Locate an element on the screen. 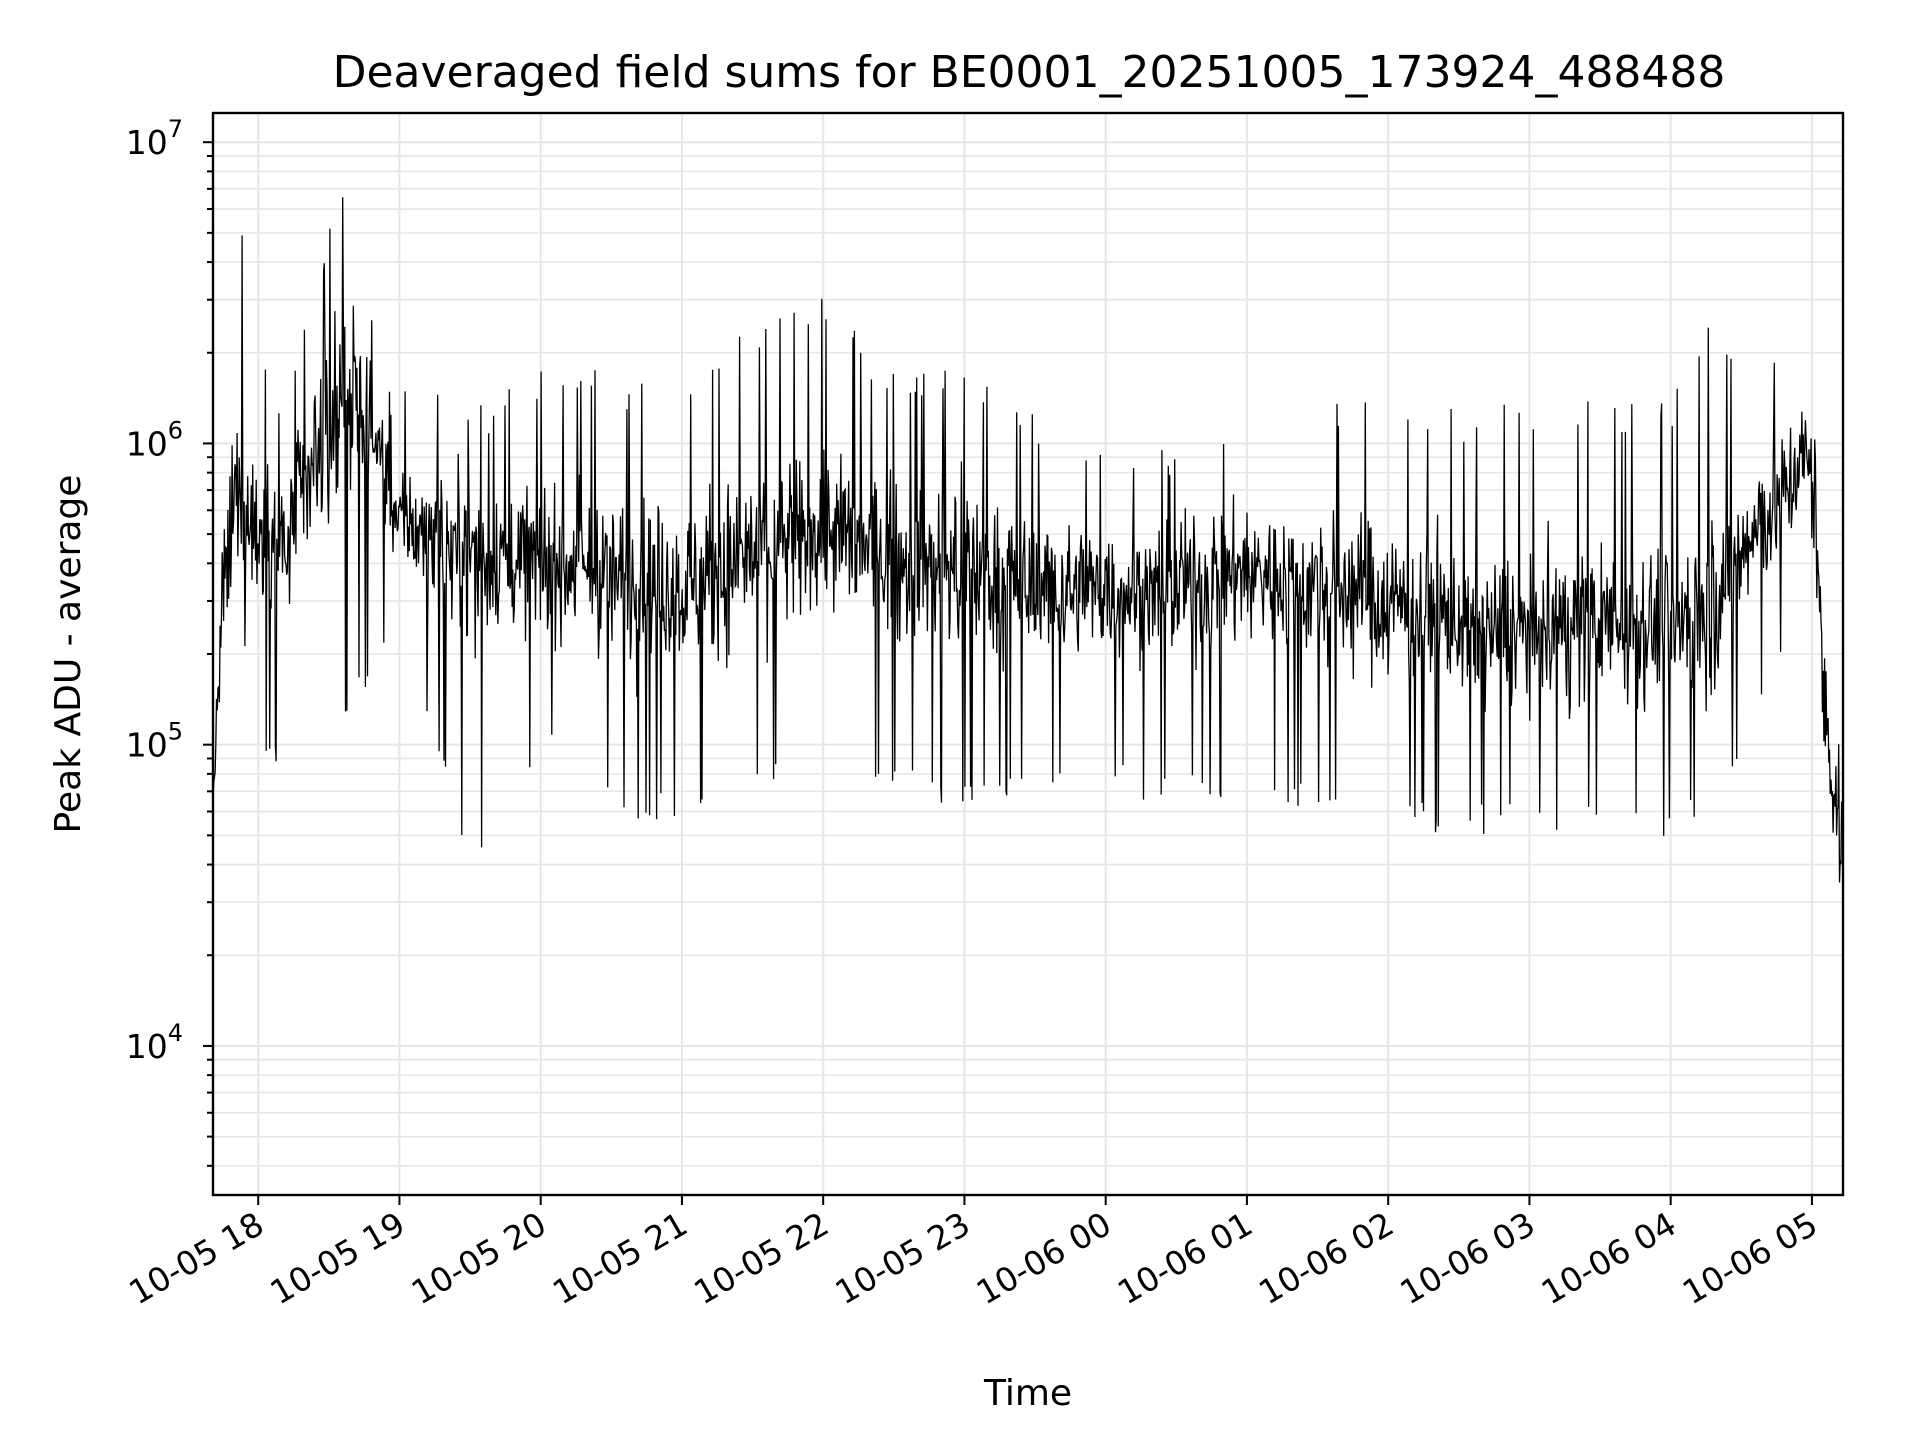  y-tick-label: 10⁴ is located at coordinates (154, 1042).